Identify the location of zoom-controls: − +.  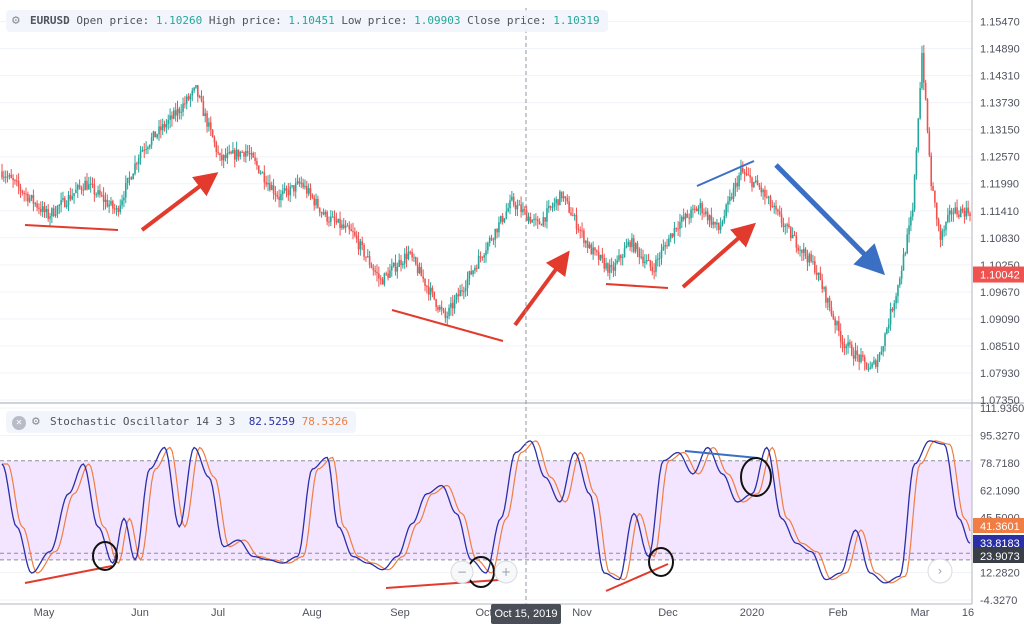
(484, 572).